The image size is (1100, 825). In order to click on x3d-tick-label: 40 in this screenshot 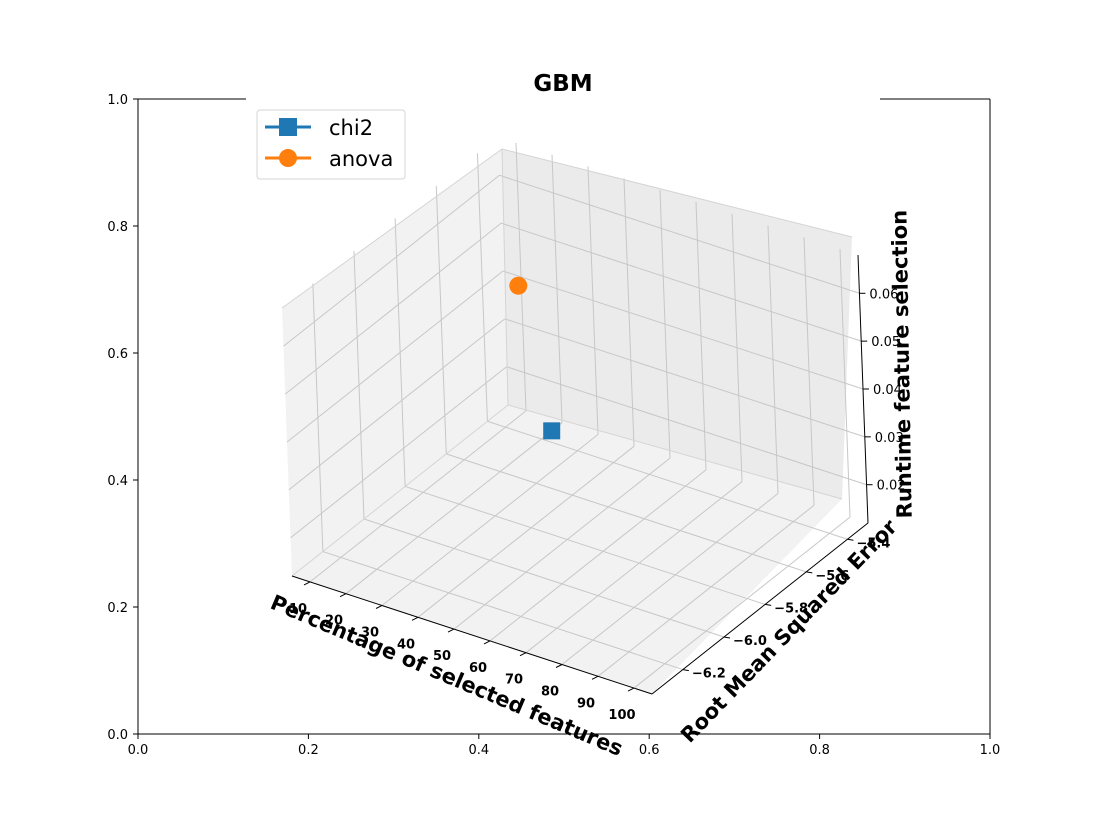, I will do `click(406, 644)`.